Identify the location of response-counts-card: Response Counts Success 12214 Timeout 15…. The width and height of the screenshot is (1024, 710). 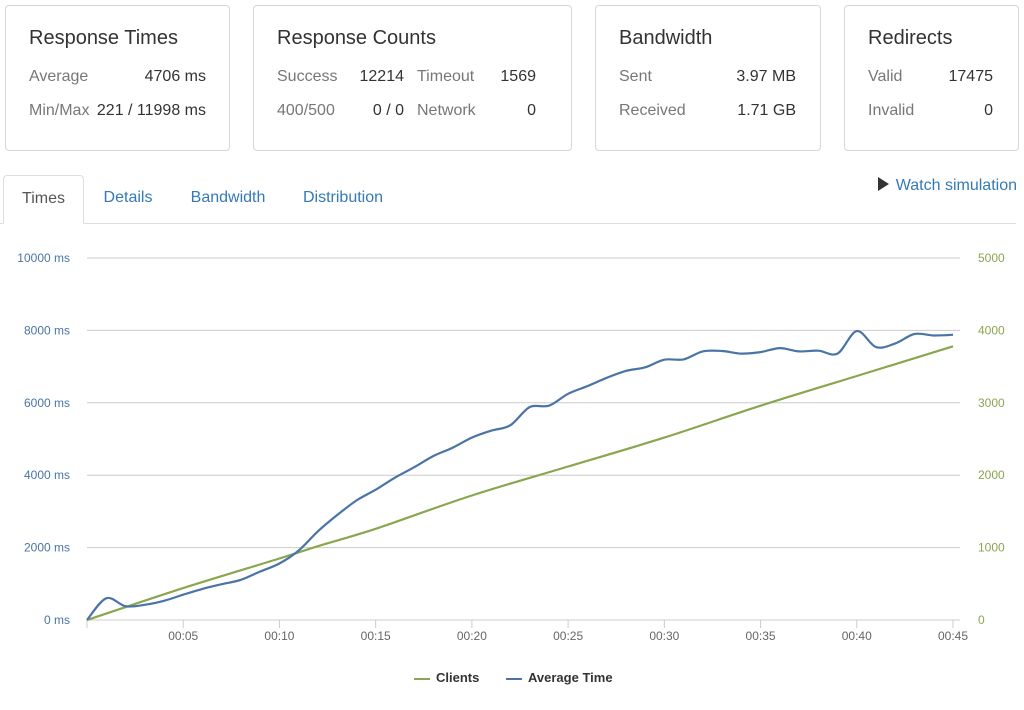
(412, 78).